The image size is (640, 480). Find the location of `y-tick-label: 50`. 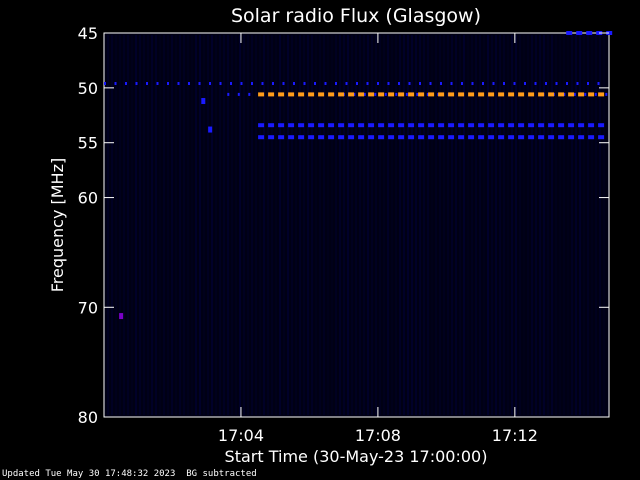

y-tick-label: 50 is located at coordinates (88, 88).